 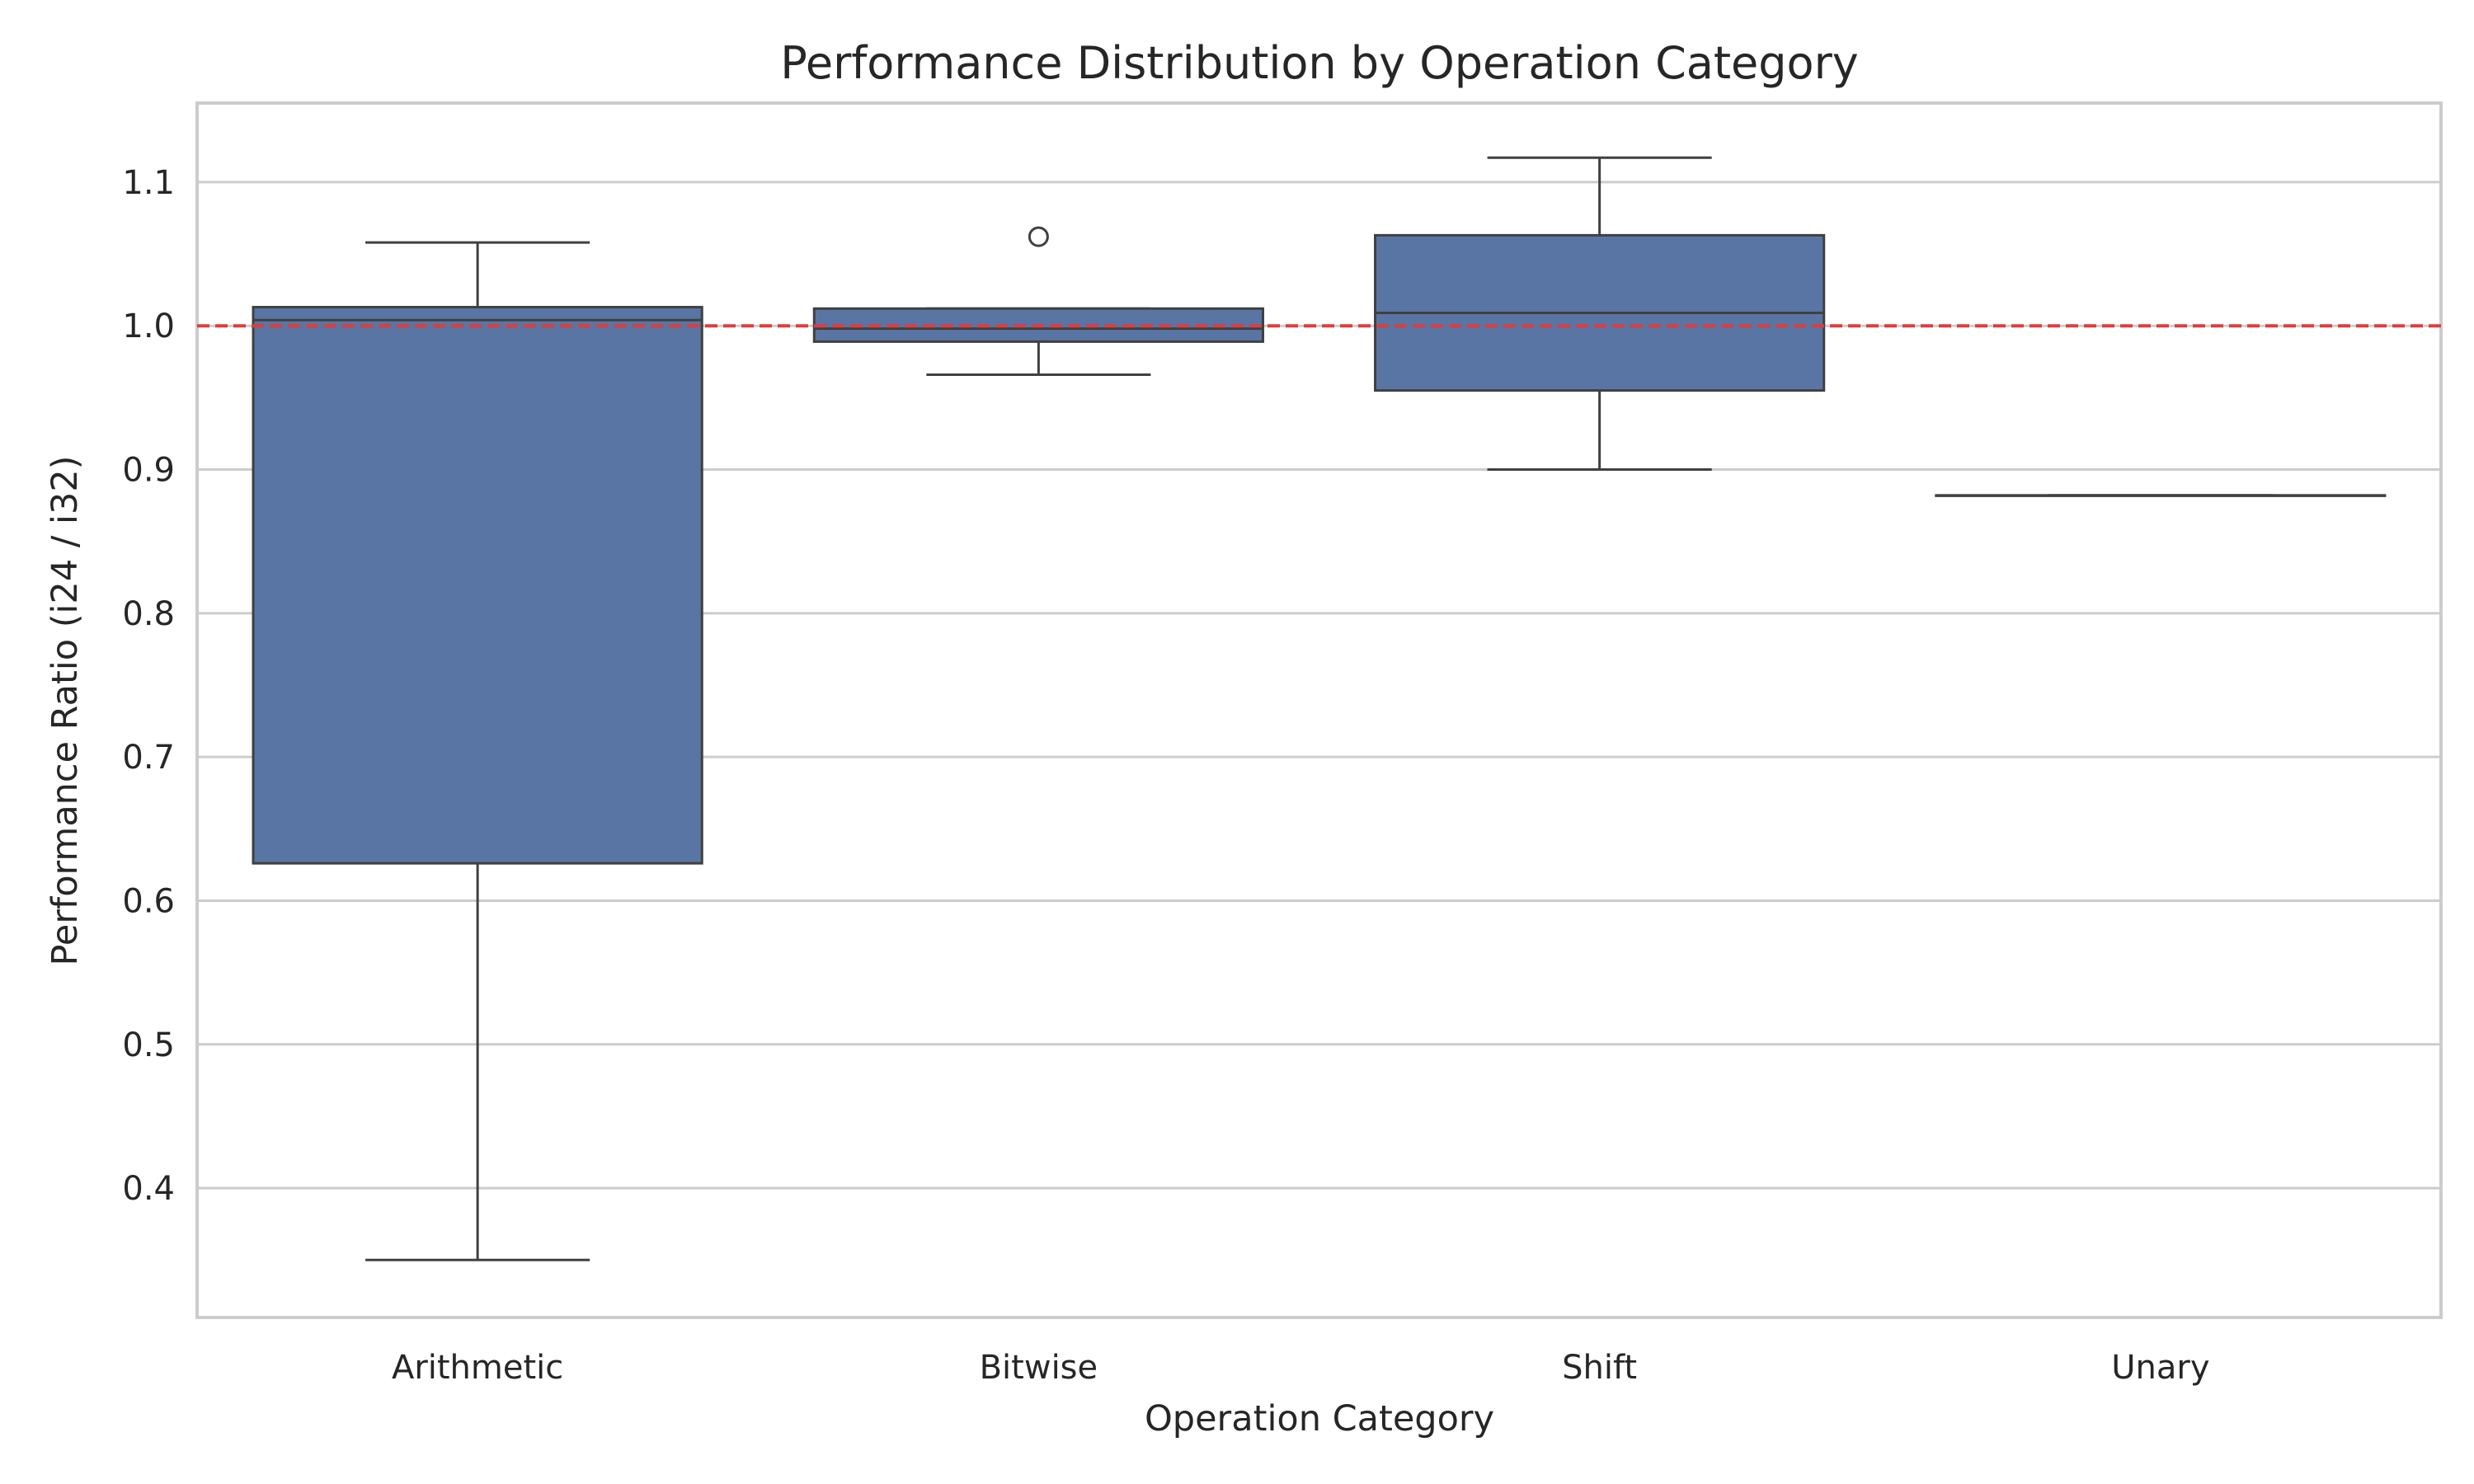 I want to click on y-tick-label: 1.0, so click(x=148, y=326).